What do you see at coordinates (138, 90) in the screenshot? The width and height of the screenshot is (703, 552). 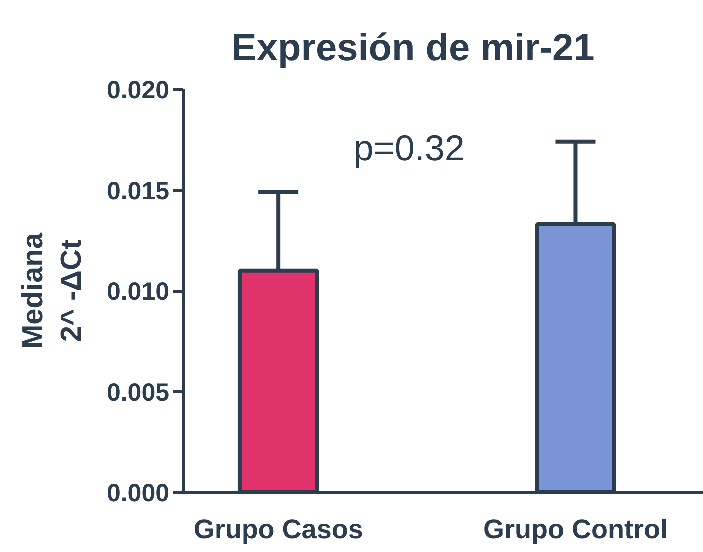 I see `y-tick-label: 0.020` at bounding box center [138, 90].